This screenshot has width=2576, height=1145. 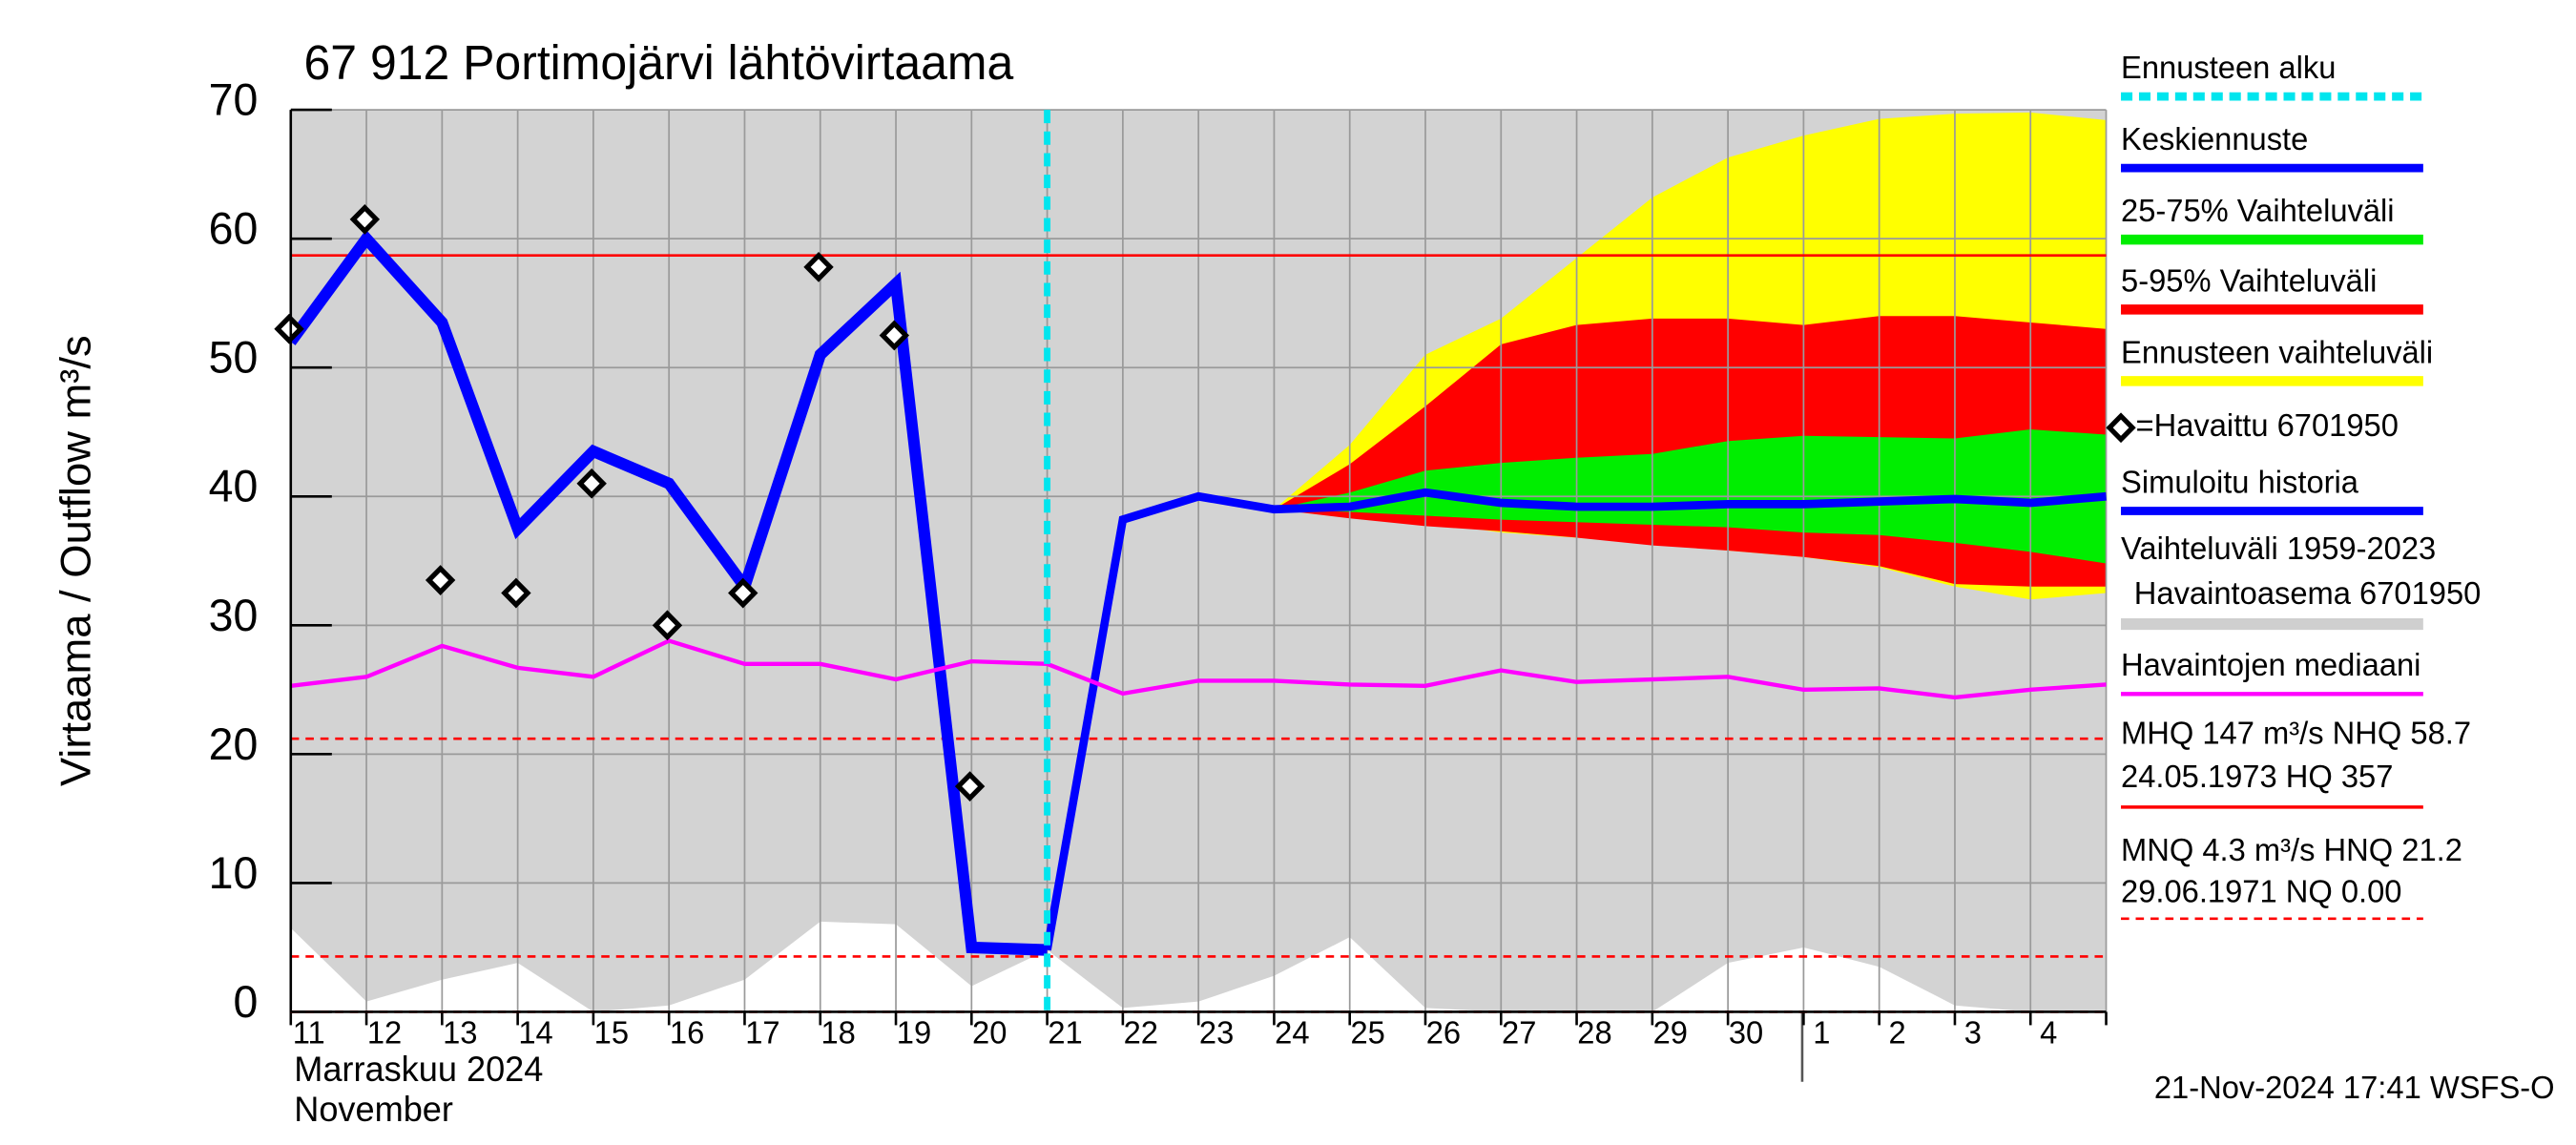 I want to click on x-axis-label: November, so click(x=373, y=1109).